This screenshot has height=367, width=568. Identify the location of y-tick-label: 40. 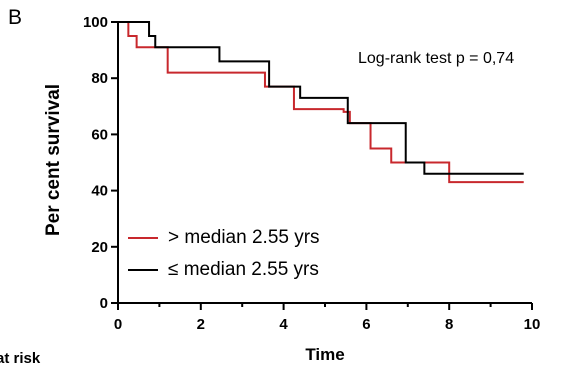
(99, 191).